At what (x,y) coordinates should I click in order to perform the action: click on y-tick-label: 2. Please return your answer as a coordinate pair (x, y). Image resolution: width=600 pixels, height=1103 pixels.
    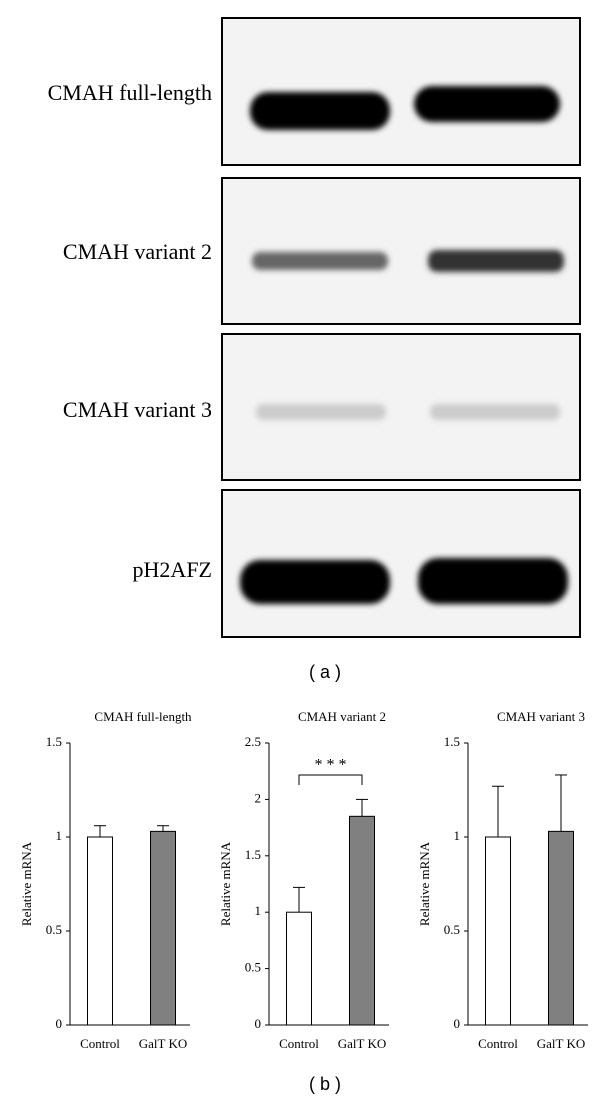
    Looking at the image, I should click on (258, 797).